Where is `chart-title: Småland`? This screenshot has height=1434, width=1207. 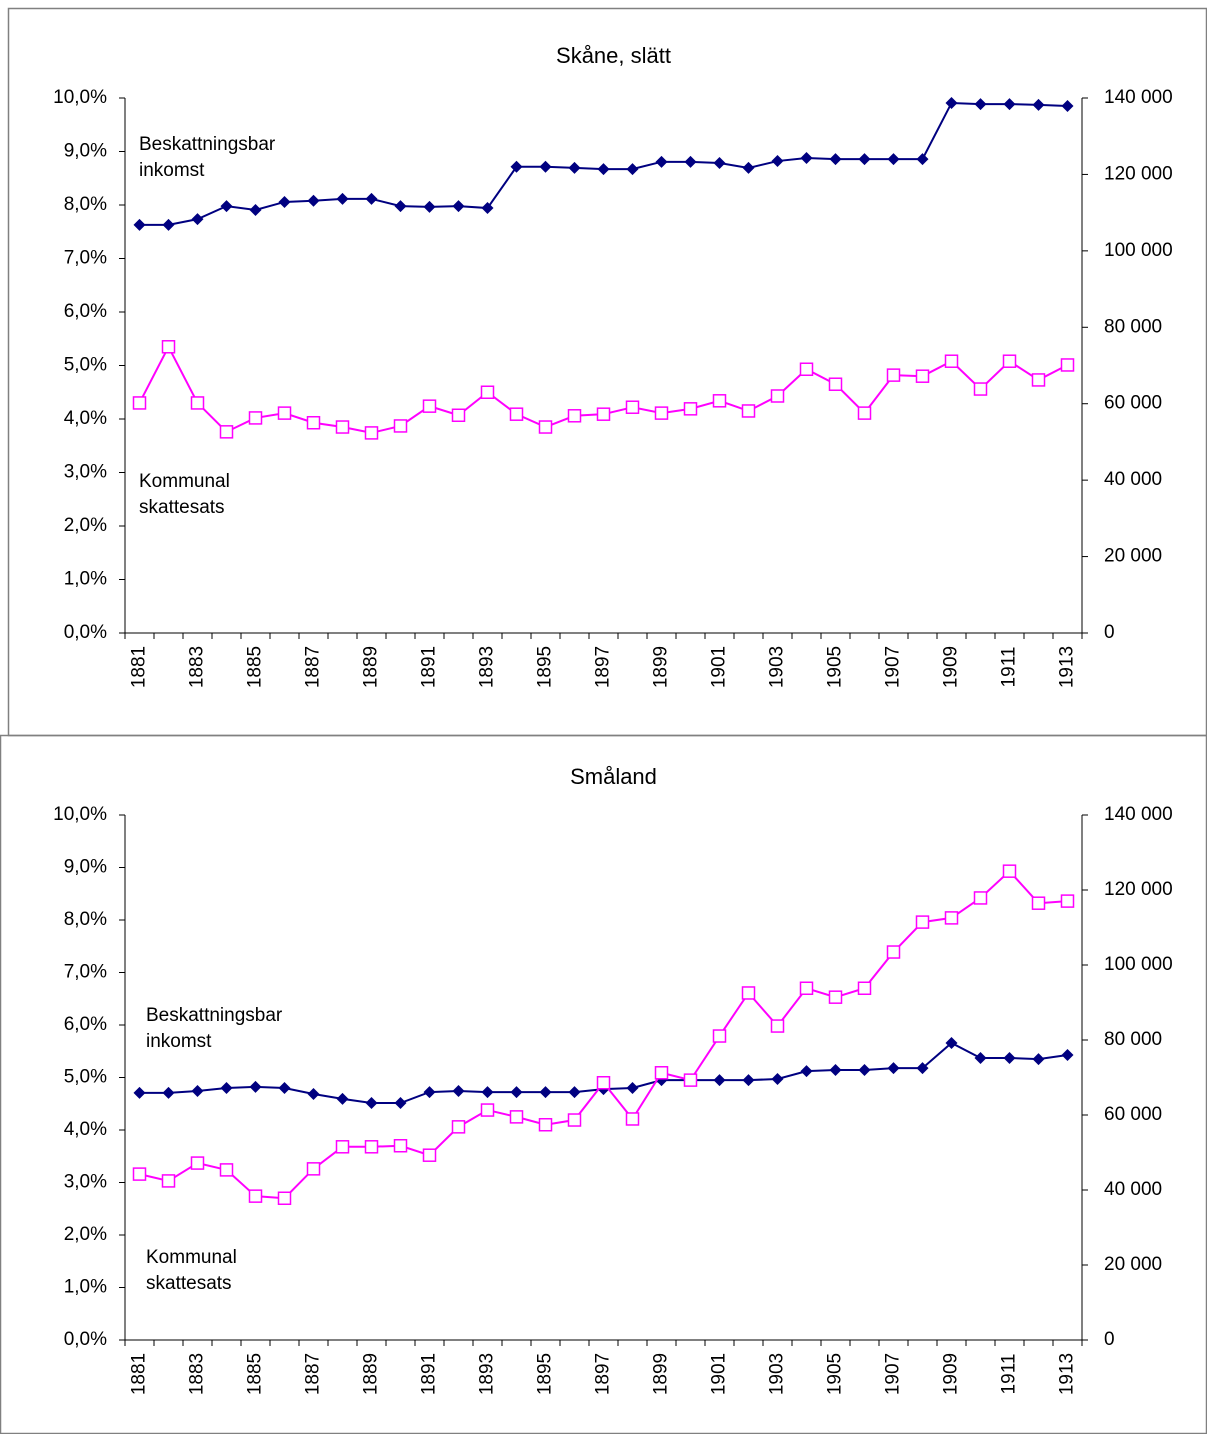 chart-title: Småland is located at coordinates (613, 776).